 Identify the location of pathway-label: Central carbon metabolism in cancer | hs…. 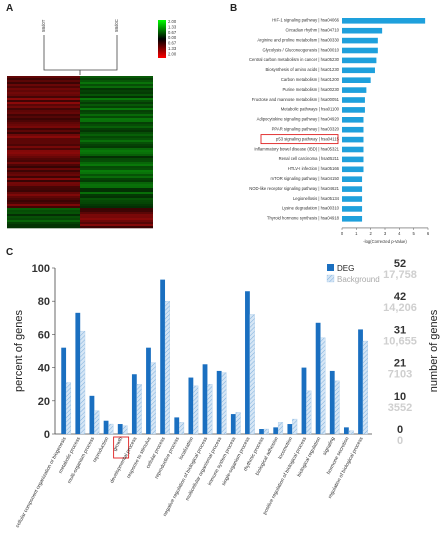
(294, 59).